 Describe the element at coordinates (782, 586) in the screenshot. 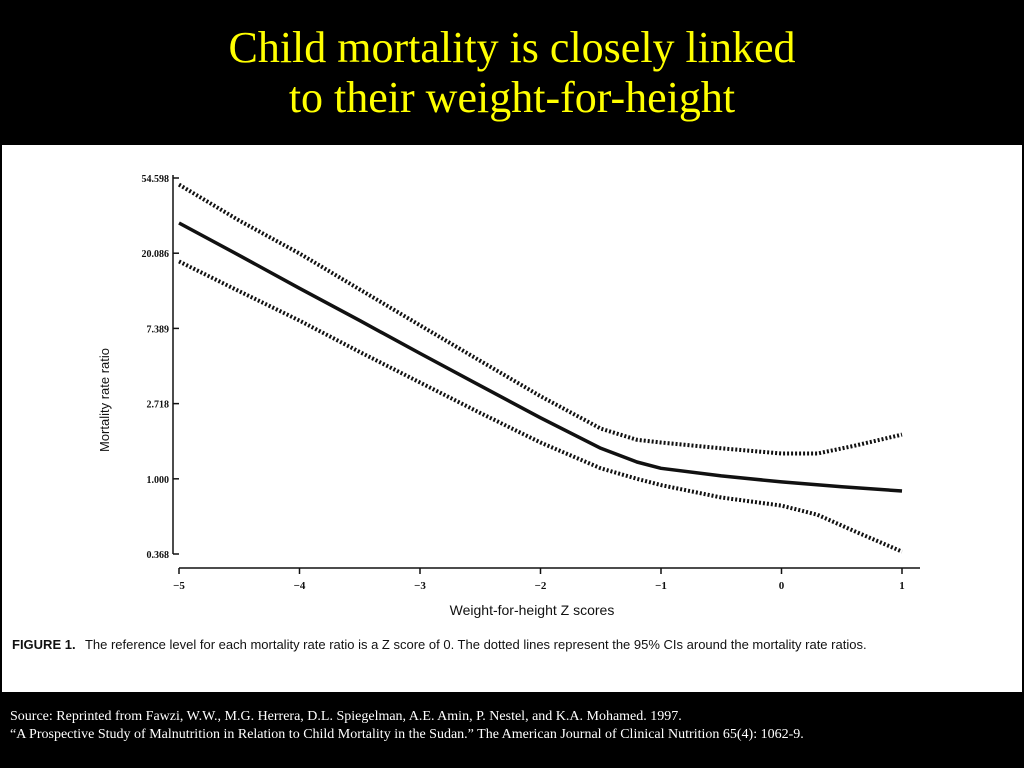

I see `x-tick-label: 0` at that location.